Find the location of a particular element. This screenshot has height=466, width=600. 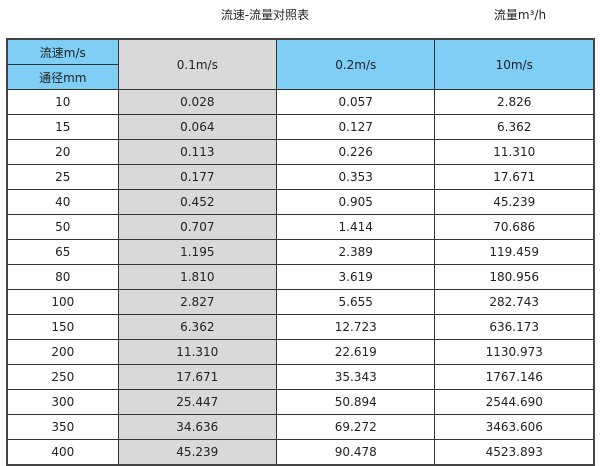

flow-cell: 1130.973 is located at coordinates (514, 352).